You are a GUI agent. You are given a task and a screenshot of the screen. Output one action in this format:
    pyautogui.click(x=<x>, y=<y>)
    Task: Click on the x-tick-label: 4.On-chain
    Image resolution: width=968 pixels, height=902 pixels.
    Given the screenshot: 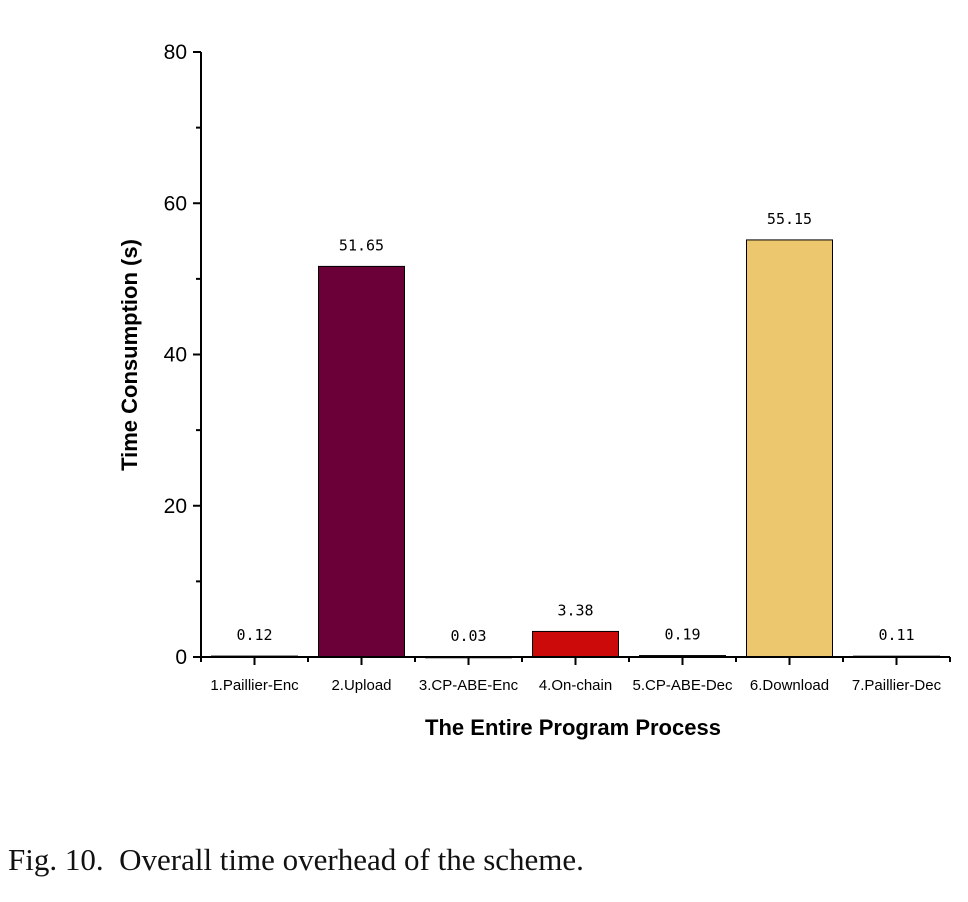 What is the action you would take?
    pyautogui.click(x=575, y=685)
    